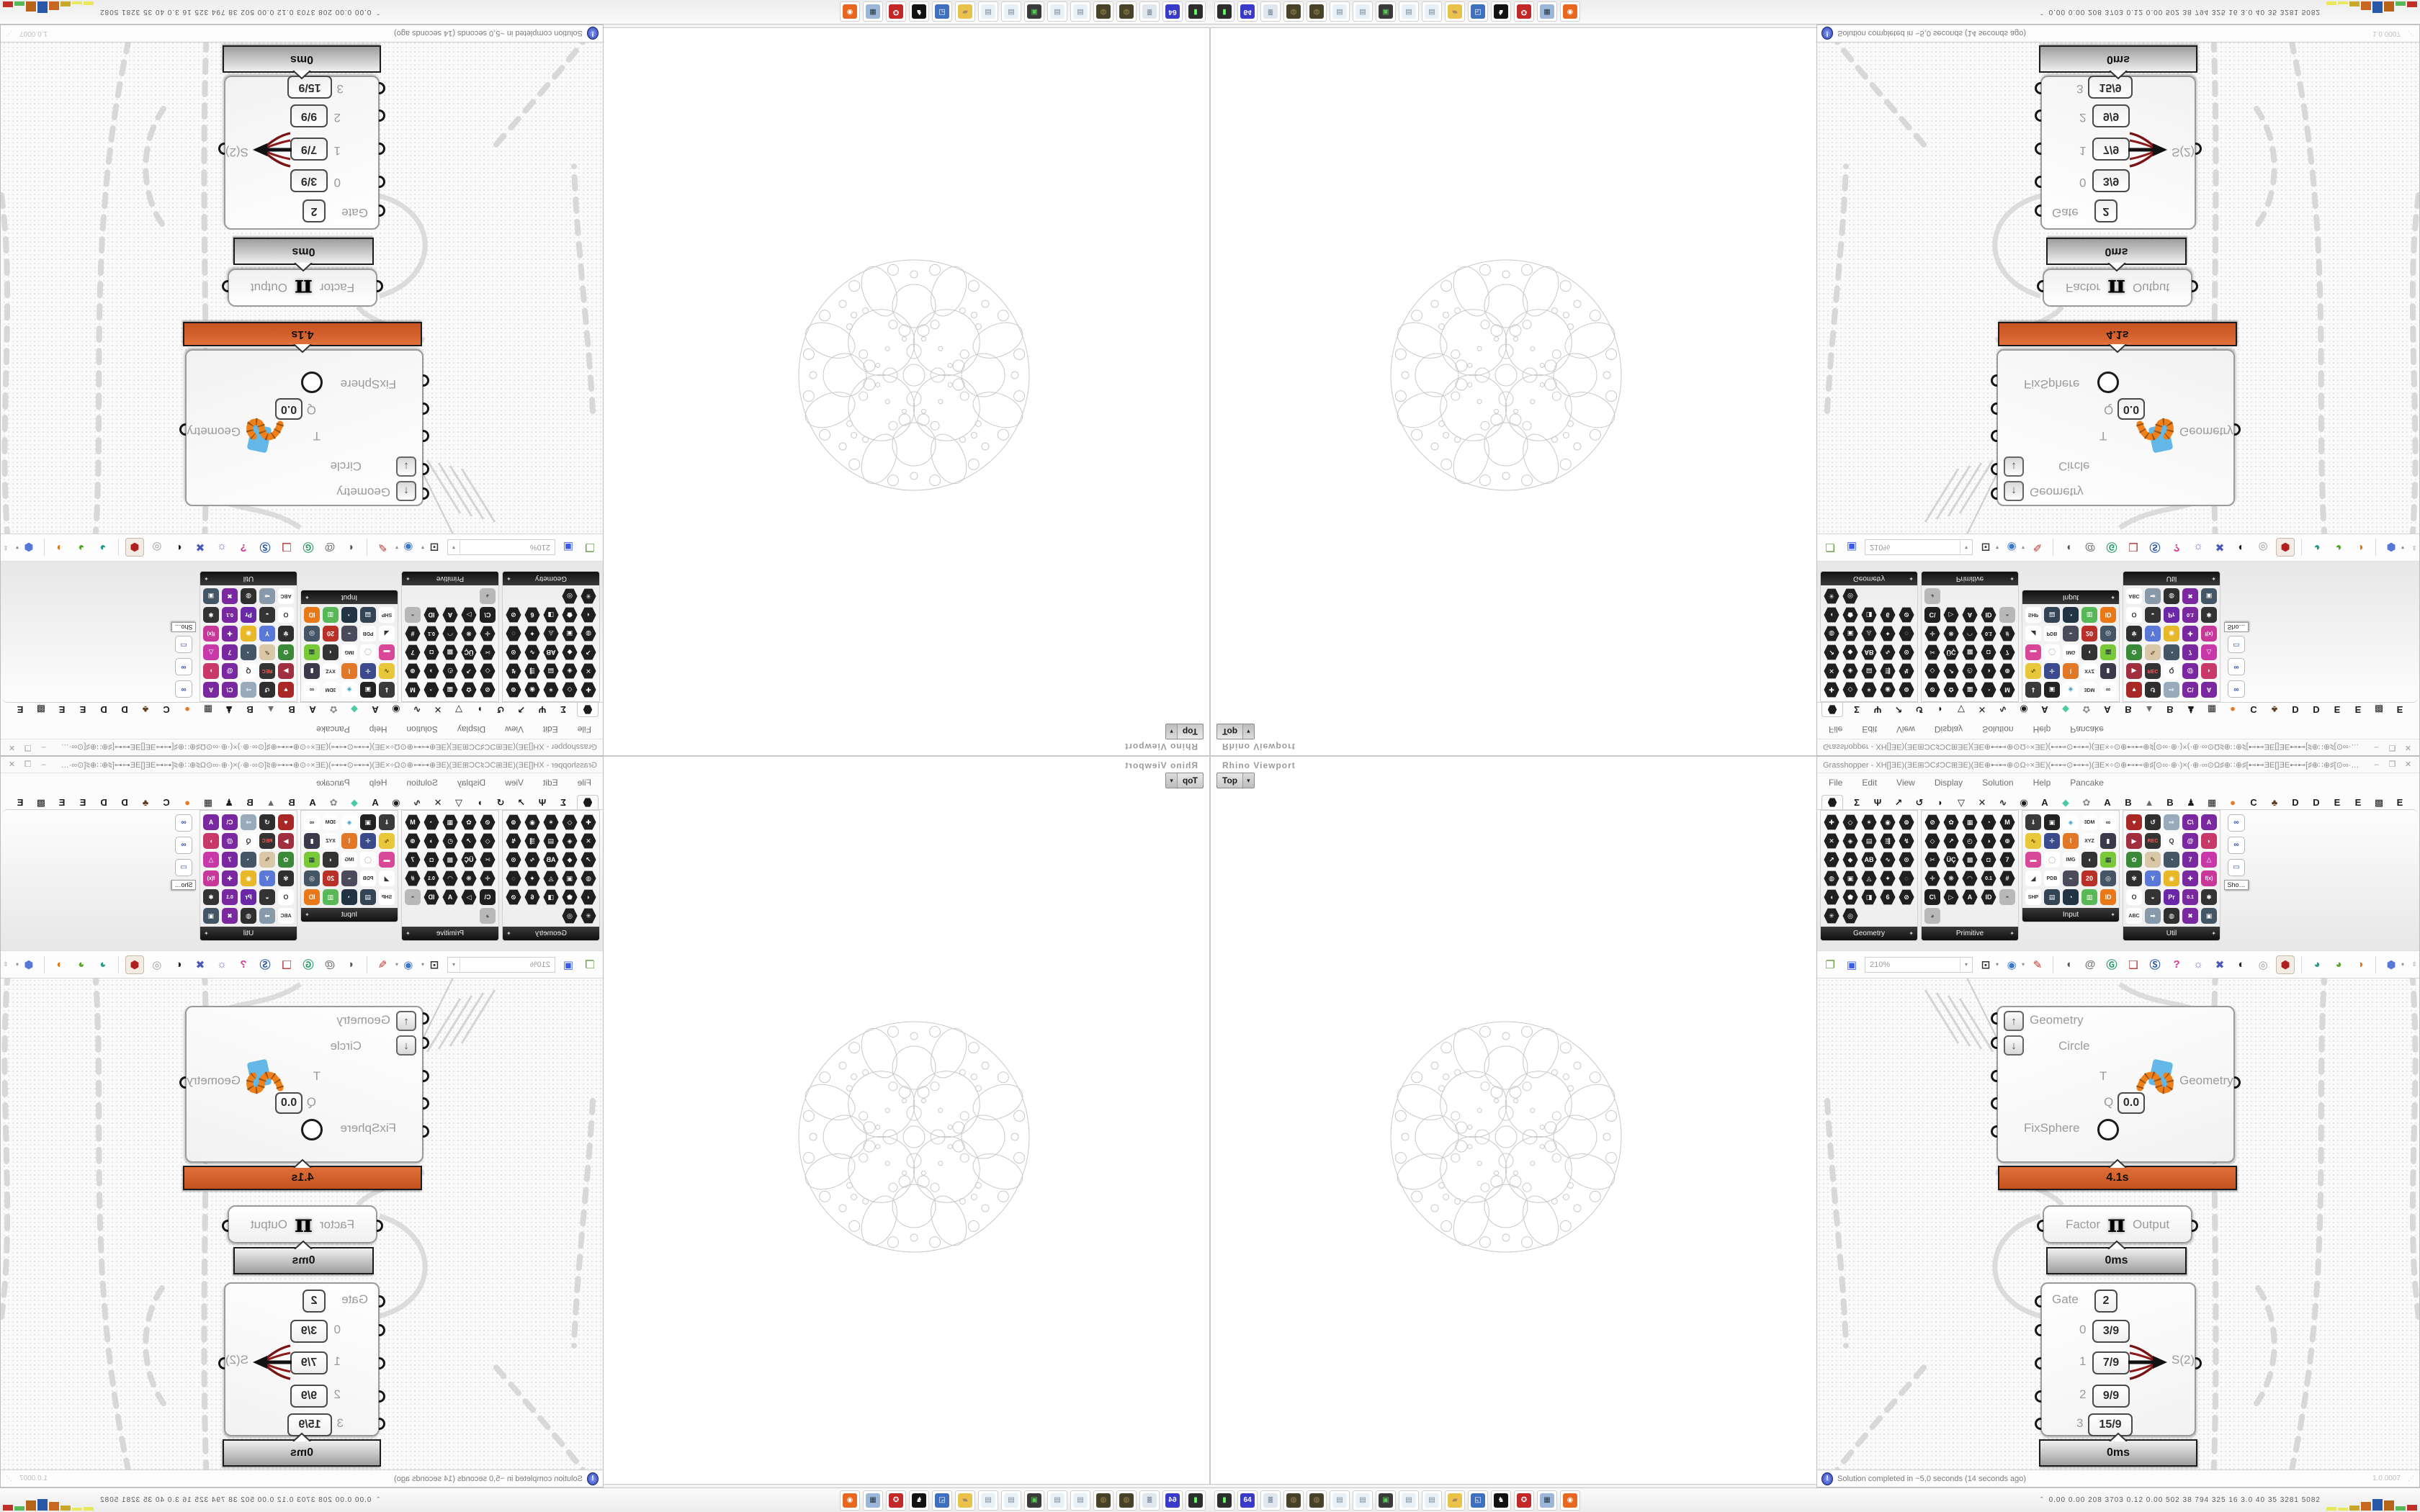  What do you see at coordinates (2118, 153) in the screenshot?
I see `gate-component: Gate 2 0 3/9 1 7/9 2 9/9 3 15/9` at bounding box center [2118, 153].